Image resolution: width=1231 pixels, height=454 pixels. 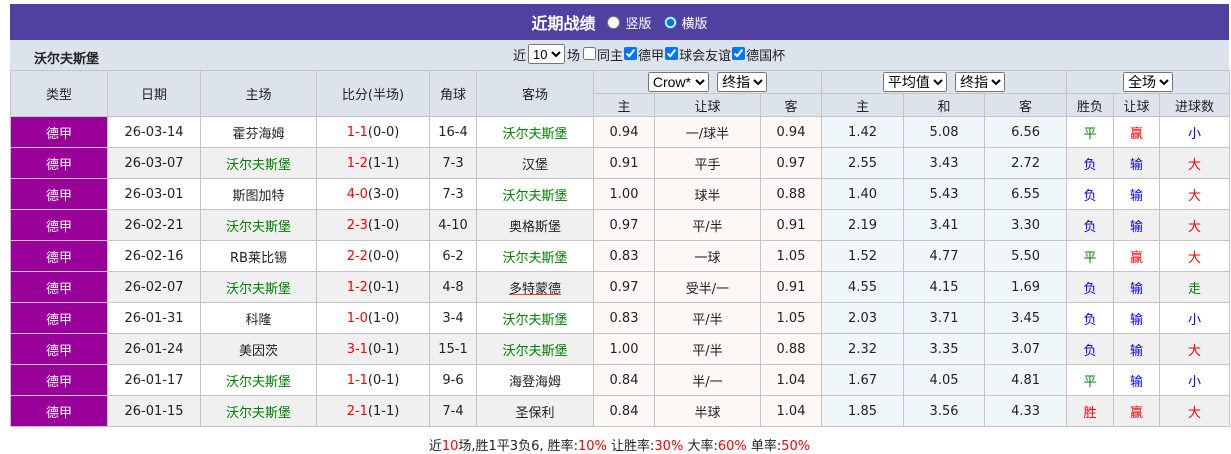 I want to click on full-score: 1-2, so click(x=357, y=163).